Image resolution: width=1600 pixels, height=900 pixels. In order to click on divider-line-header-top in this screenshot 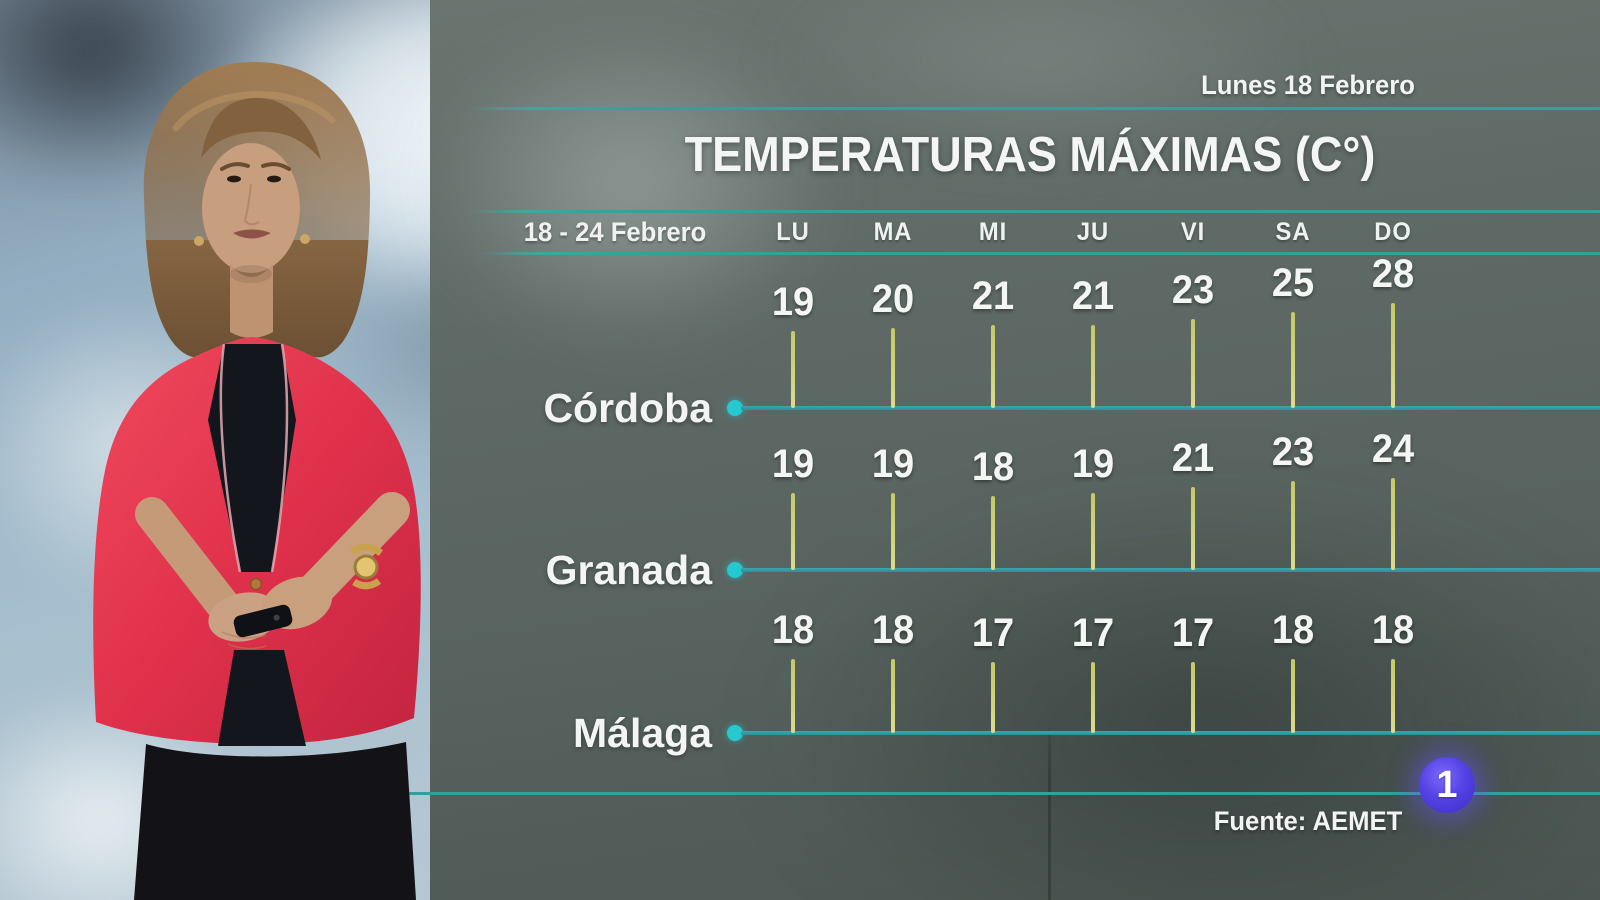, I will do `click(1035, 211)`.